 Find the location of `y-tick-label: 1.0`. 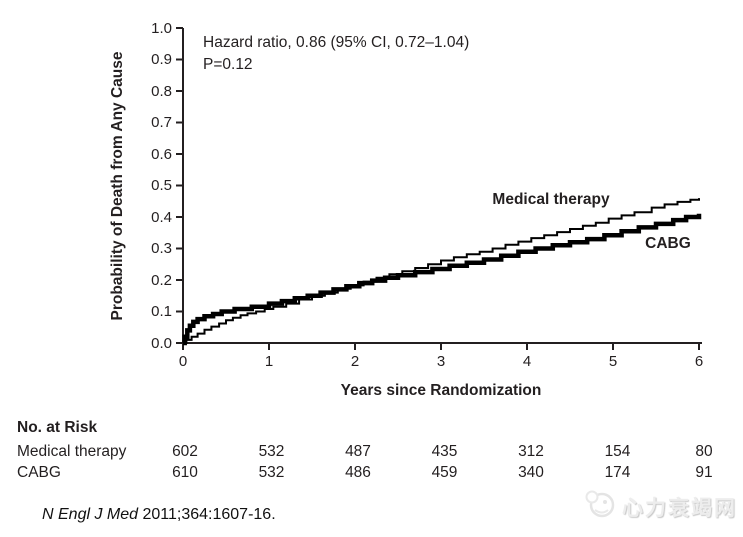

y-tick-label: 1.0 is located at coordinates (161, 28).